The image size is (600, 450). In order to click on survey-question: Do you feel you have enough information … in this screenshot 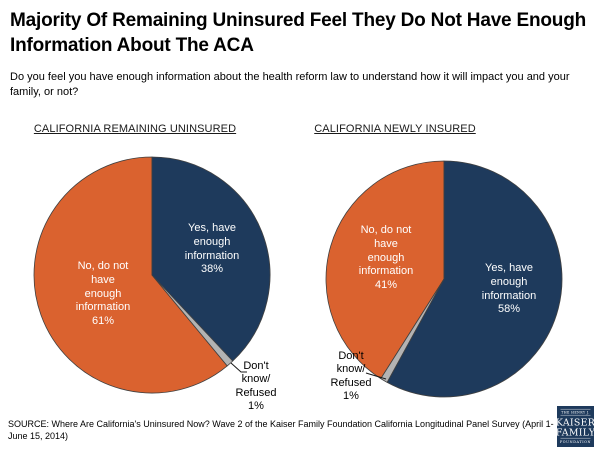, I will do `click(290, 84)`.